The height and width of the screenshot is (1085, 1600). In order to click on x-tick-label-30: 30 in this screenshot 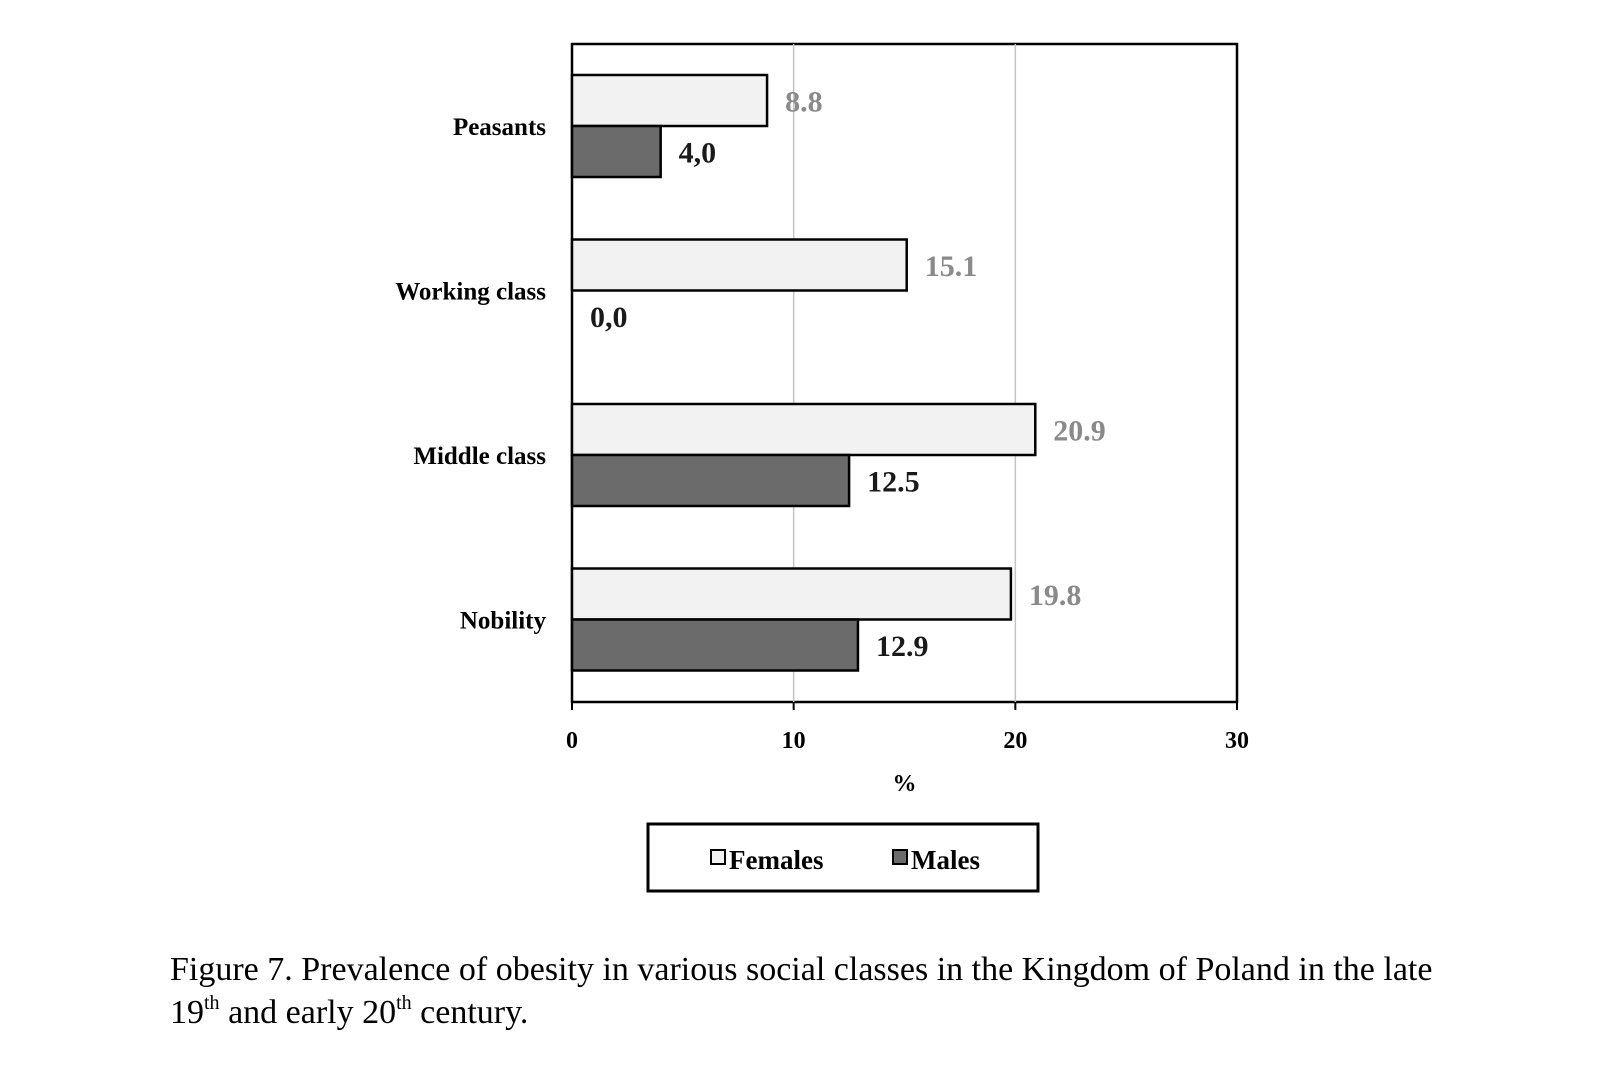, I will do `click(1237, 741)`.